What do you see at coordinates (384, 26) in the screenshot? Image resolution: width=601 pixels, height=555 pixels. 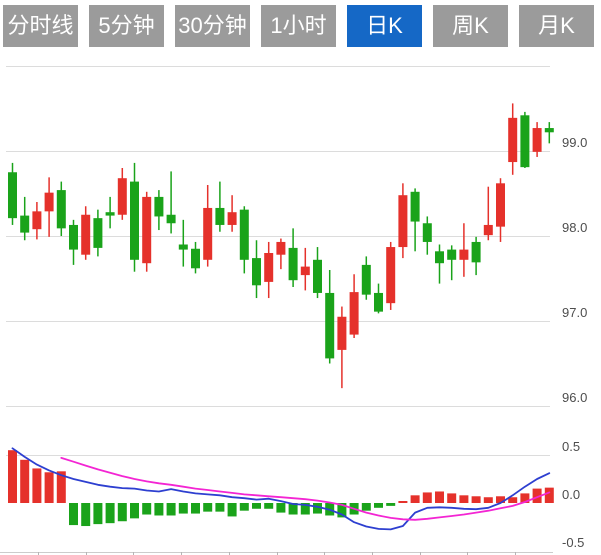 I see `tab-daily-k: 日K` at bounding box center [384, 26].